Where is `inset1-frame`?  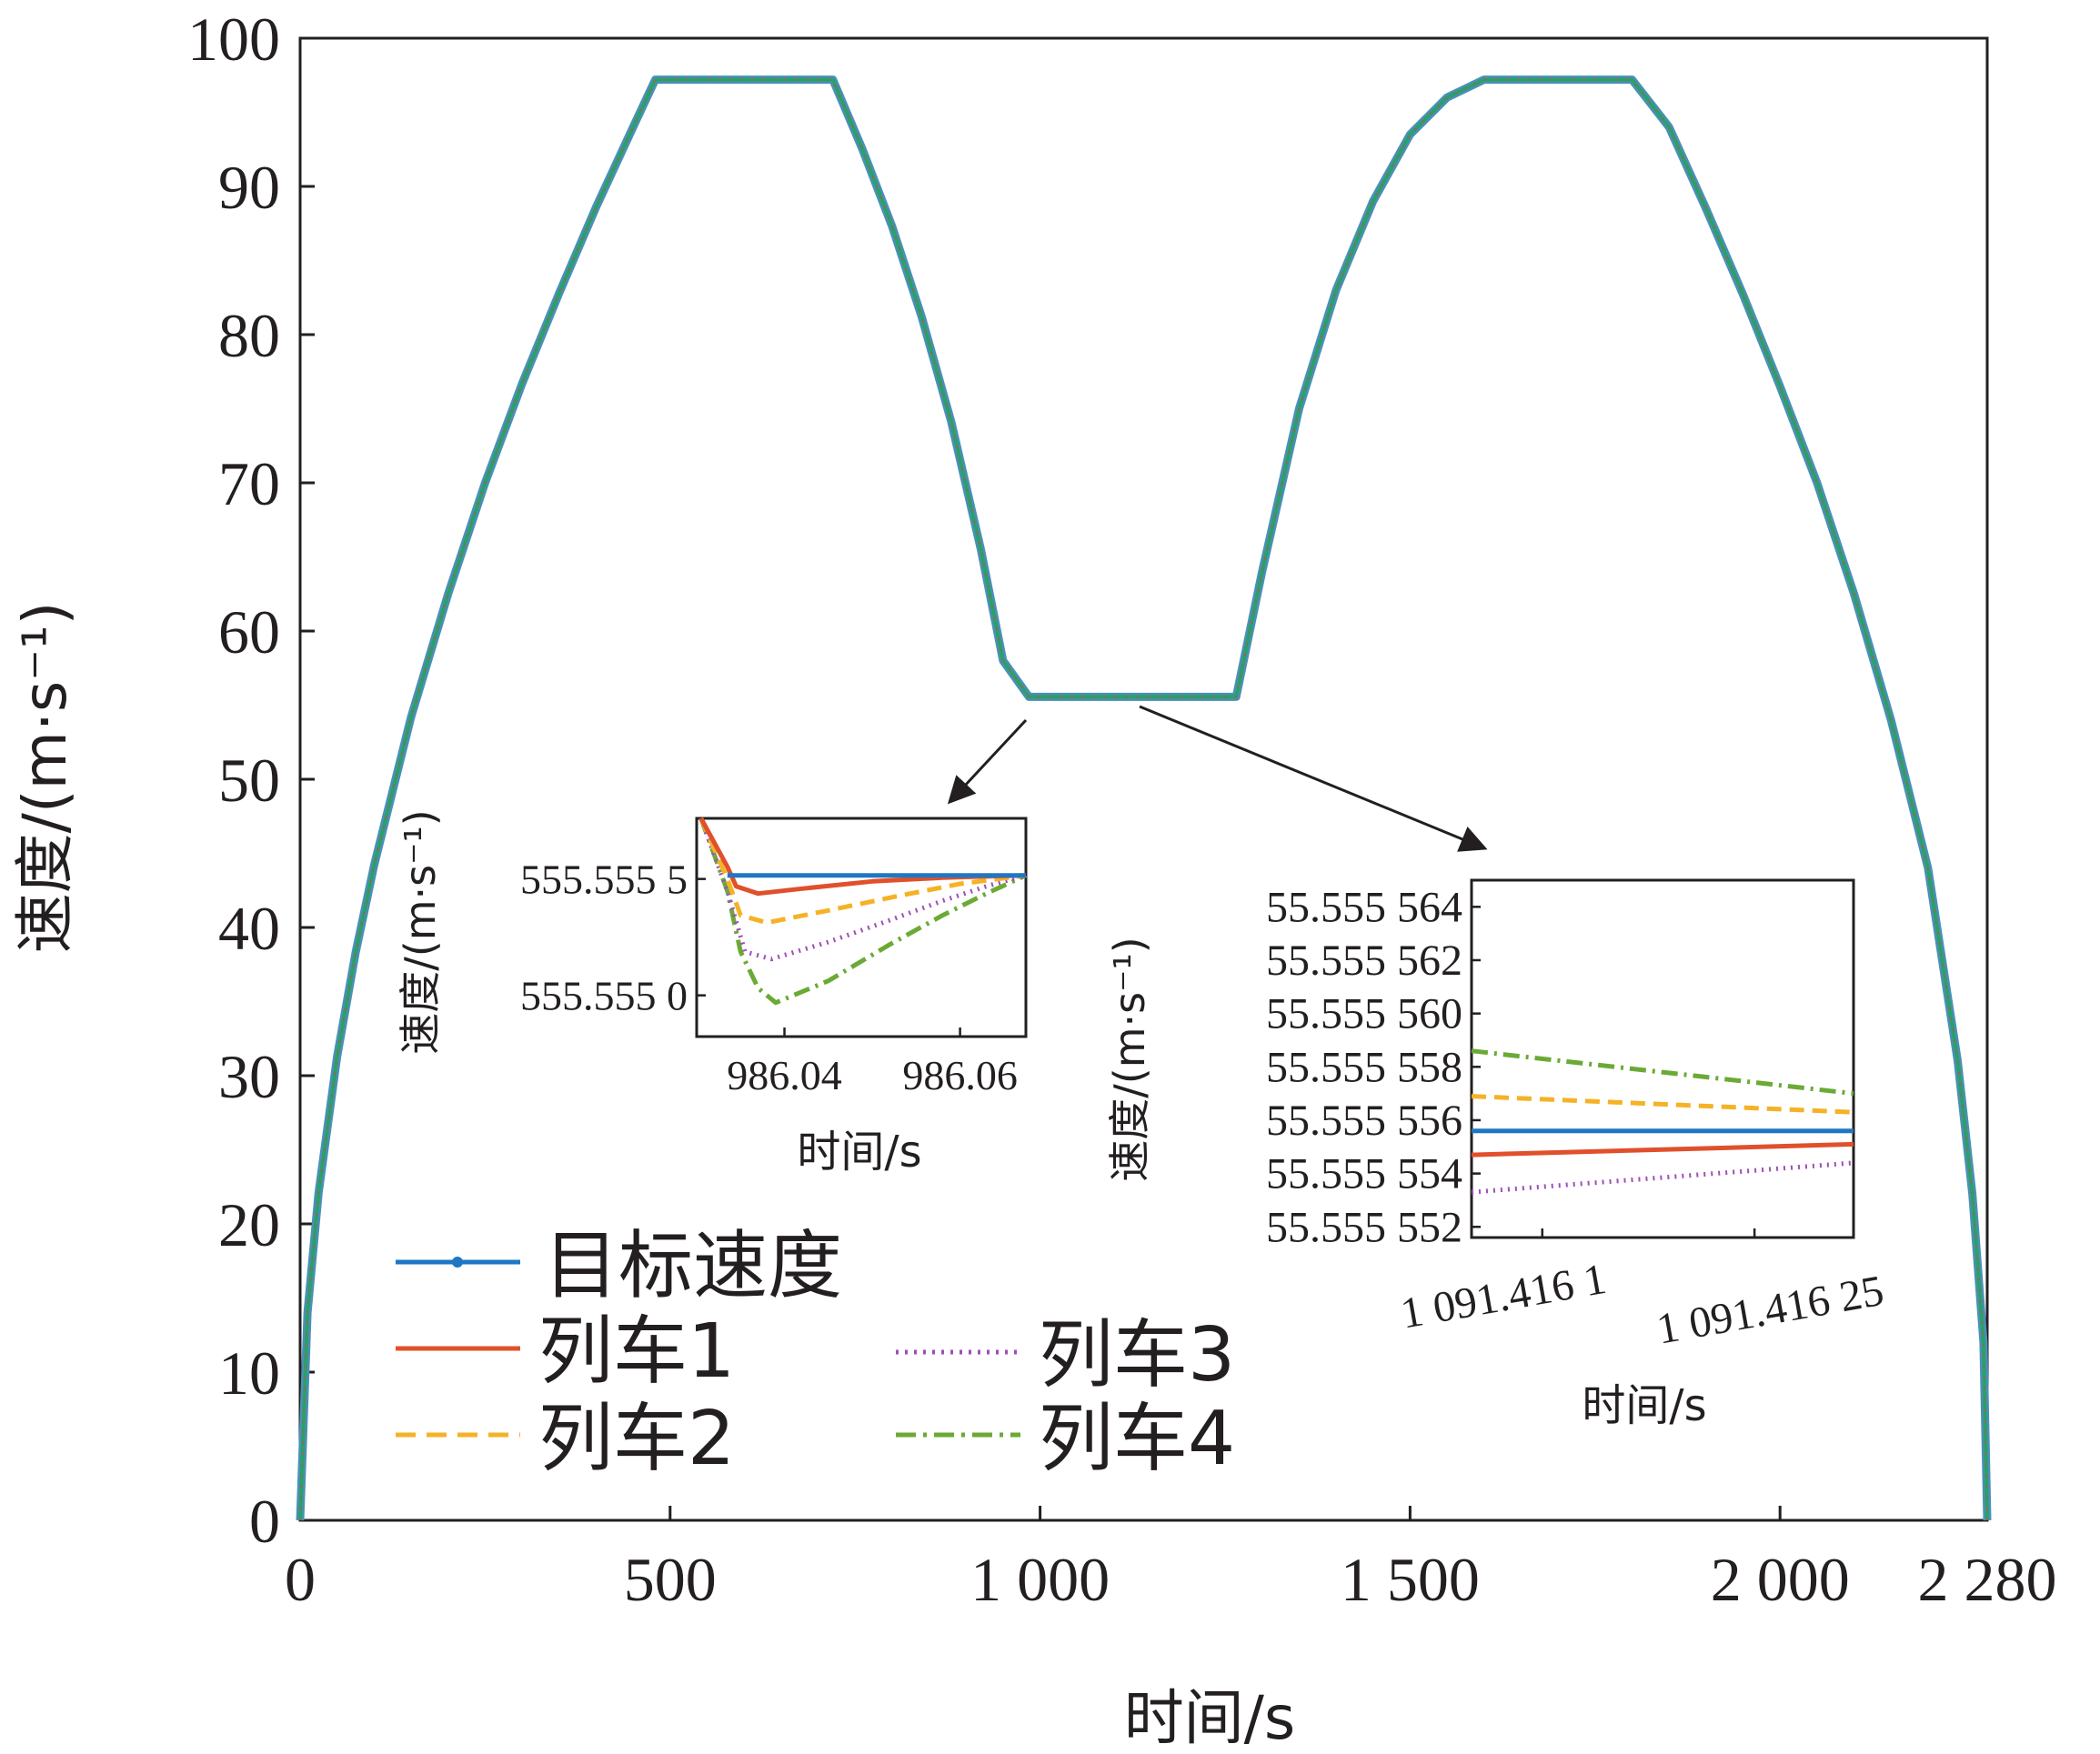
inset1-frame is located at coordinates (861, 927).